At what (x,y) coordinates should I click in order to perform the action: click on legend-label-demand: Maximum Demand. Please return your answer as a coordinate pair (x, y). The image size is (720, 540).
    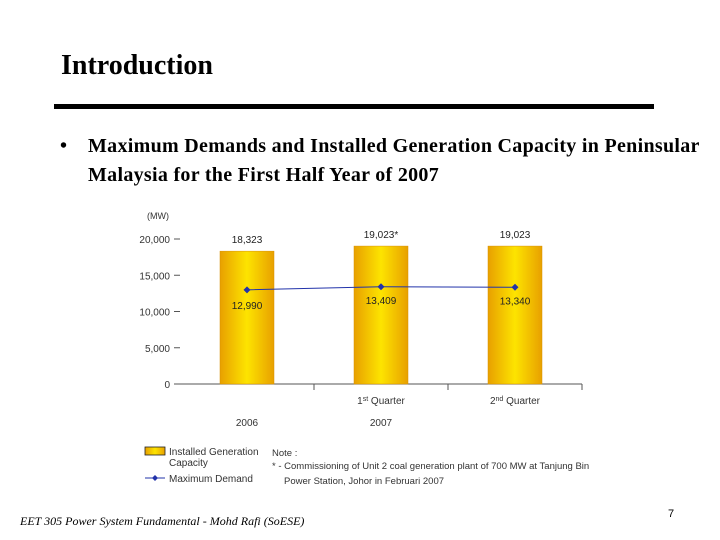
    Looking at the image, I should click on (211, 479).